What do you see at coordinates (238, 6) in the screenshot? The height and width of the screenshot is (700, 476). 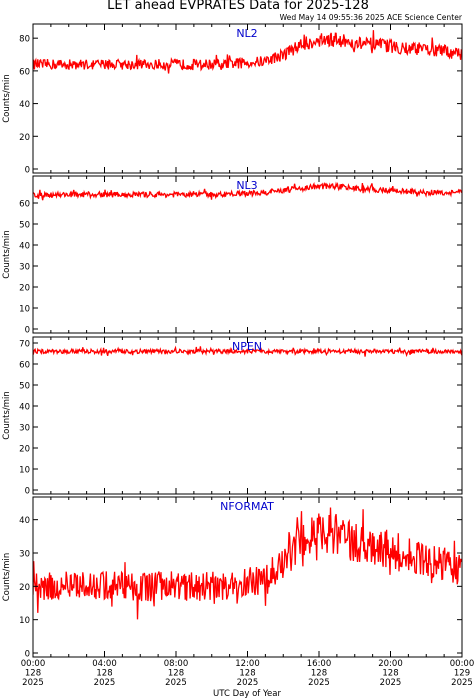 I see `figure-title: LET ahead EVPRATES Data for 2025-128` at bounding box center [238, 6].